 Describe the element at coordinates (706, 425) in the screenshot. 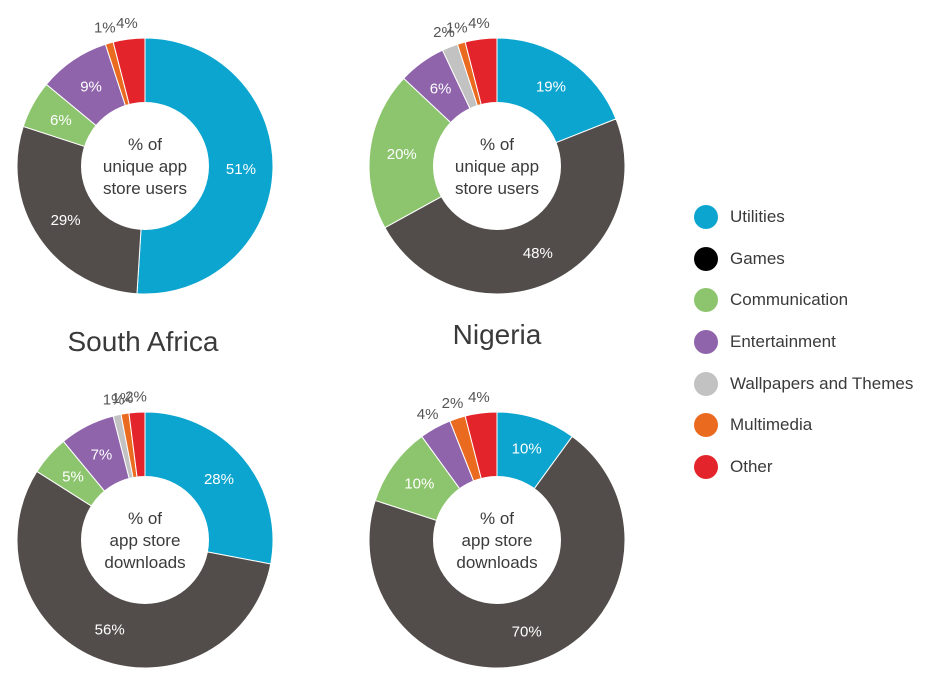

I see `legend-swatch-multimedia` at that location.